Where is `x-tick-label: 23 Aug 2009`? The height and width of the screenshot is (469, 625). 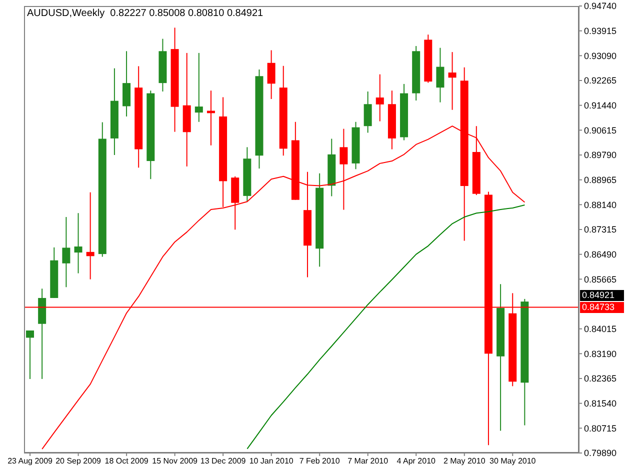 x-tick-label: 23 Aug 2009 is located at coordinates (31, 461).